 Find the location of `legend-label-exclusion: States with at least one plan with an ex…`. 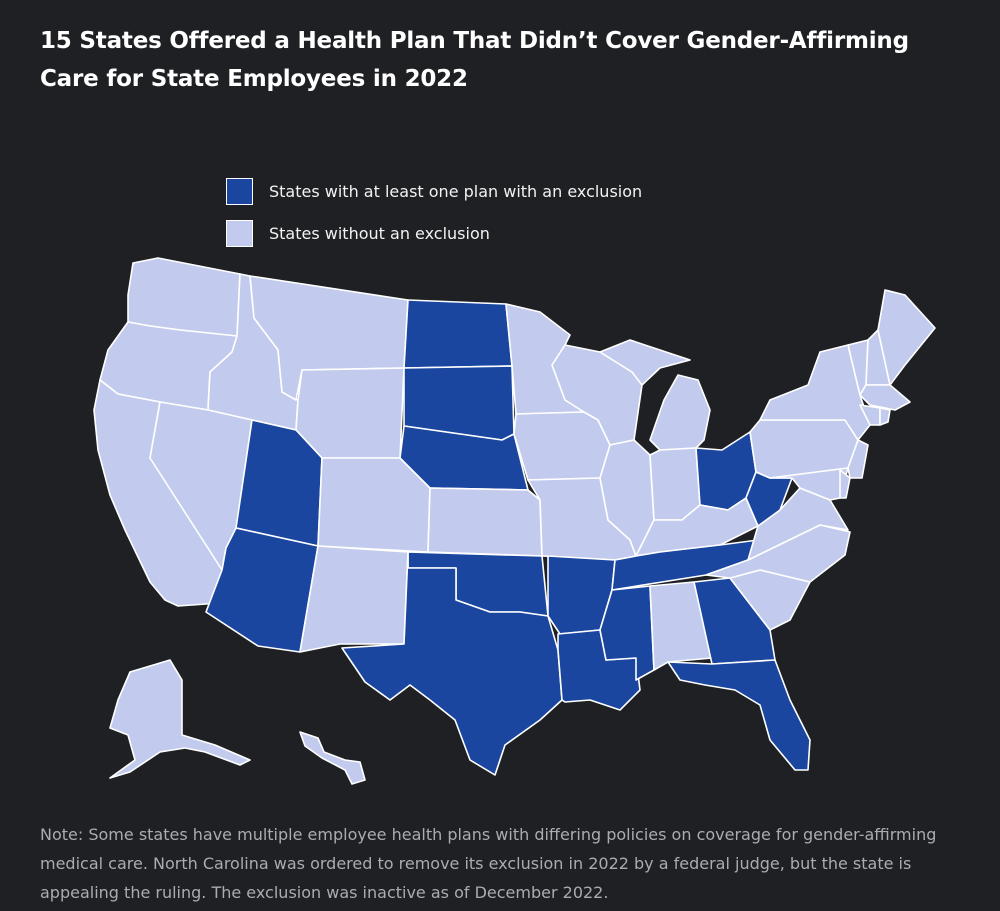

legend-label-exclusion: States with at least one plan with an ex… is located at coordinates (456, 191).